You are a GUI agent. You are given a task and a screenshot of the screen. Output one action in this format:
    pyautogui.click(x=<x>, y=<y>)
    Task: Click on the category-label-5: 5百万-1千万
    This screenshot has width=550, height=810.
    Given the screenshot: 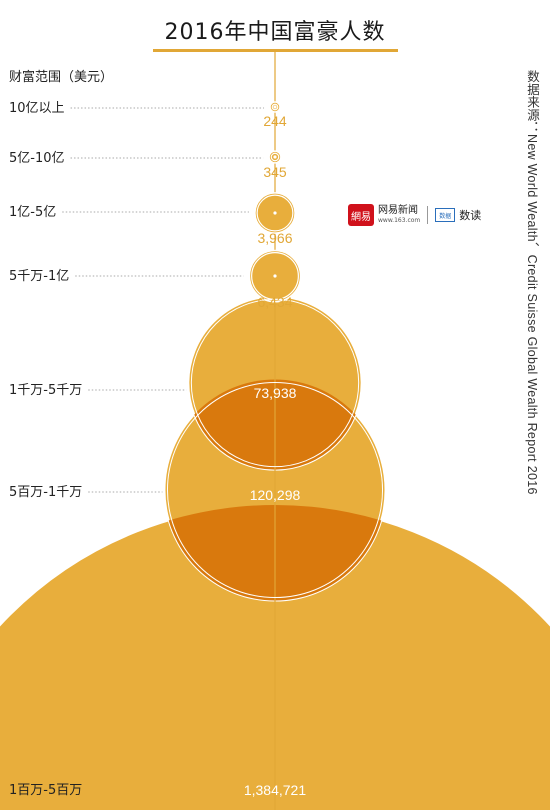 What is the action you would take?
    pyautogui.click(x=45, y=492)
    